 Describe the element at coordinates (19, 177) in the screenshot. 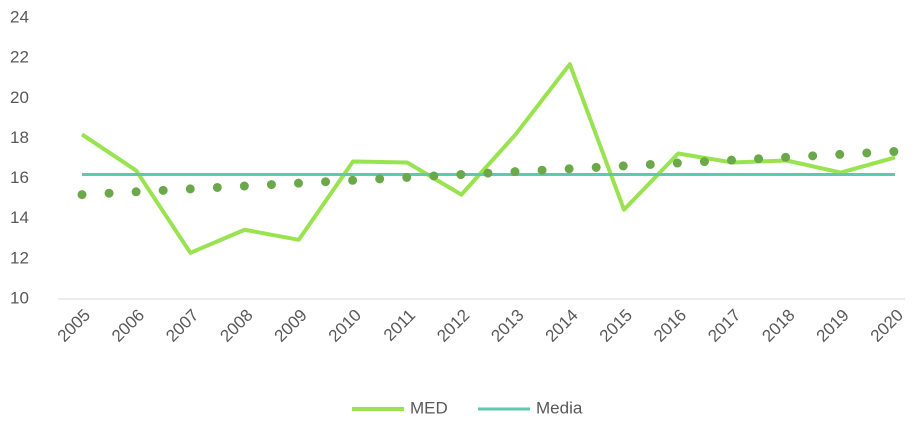

I see `y-tick-label: 16` at that location.